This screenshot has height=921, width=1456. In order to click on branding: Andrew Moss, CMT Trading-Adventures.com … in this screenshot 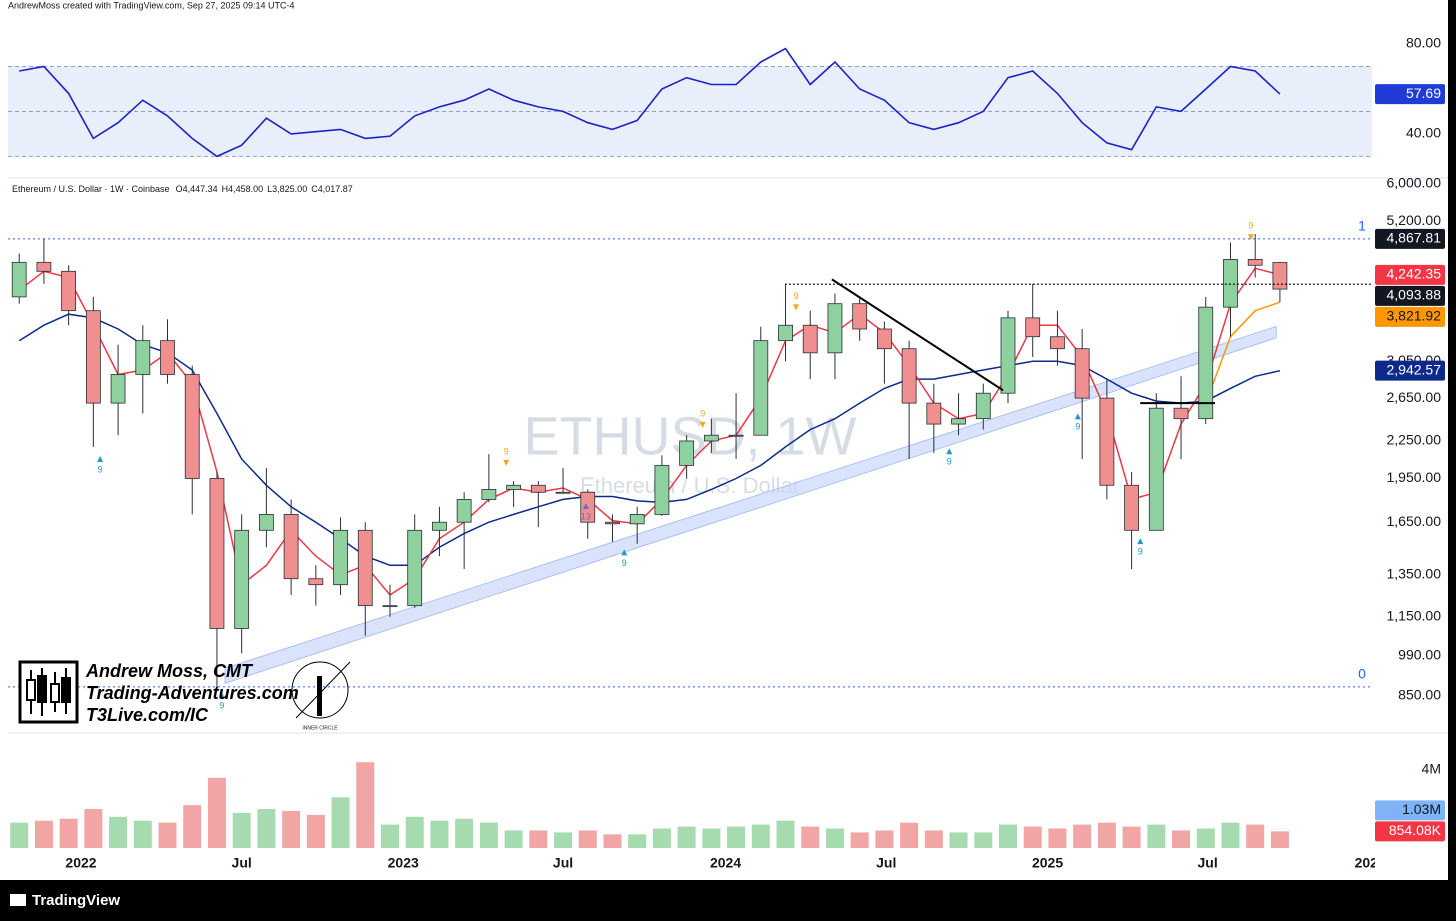, I will do `click(184, 695)`.